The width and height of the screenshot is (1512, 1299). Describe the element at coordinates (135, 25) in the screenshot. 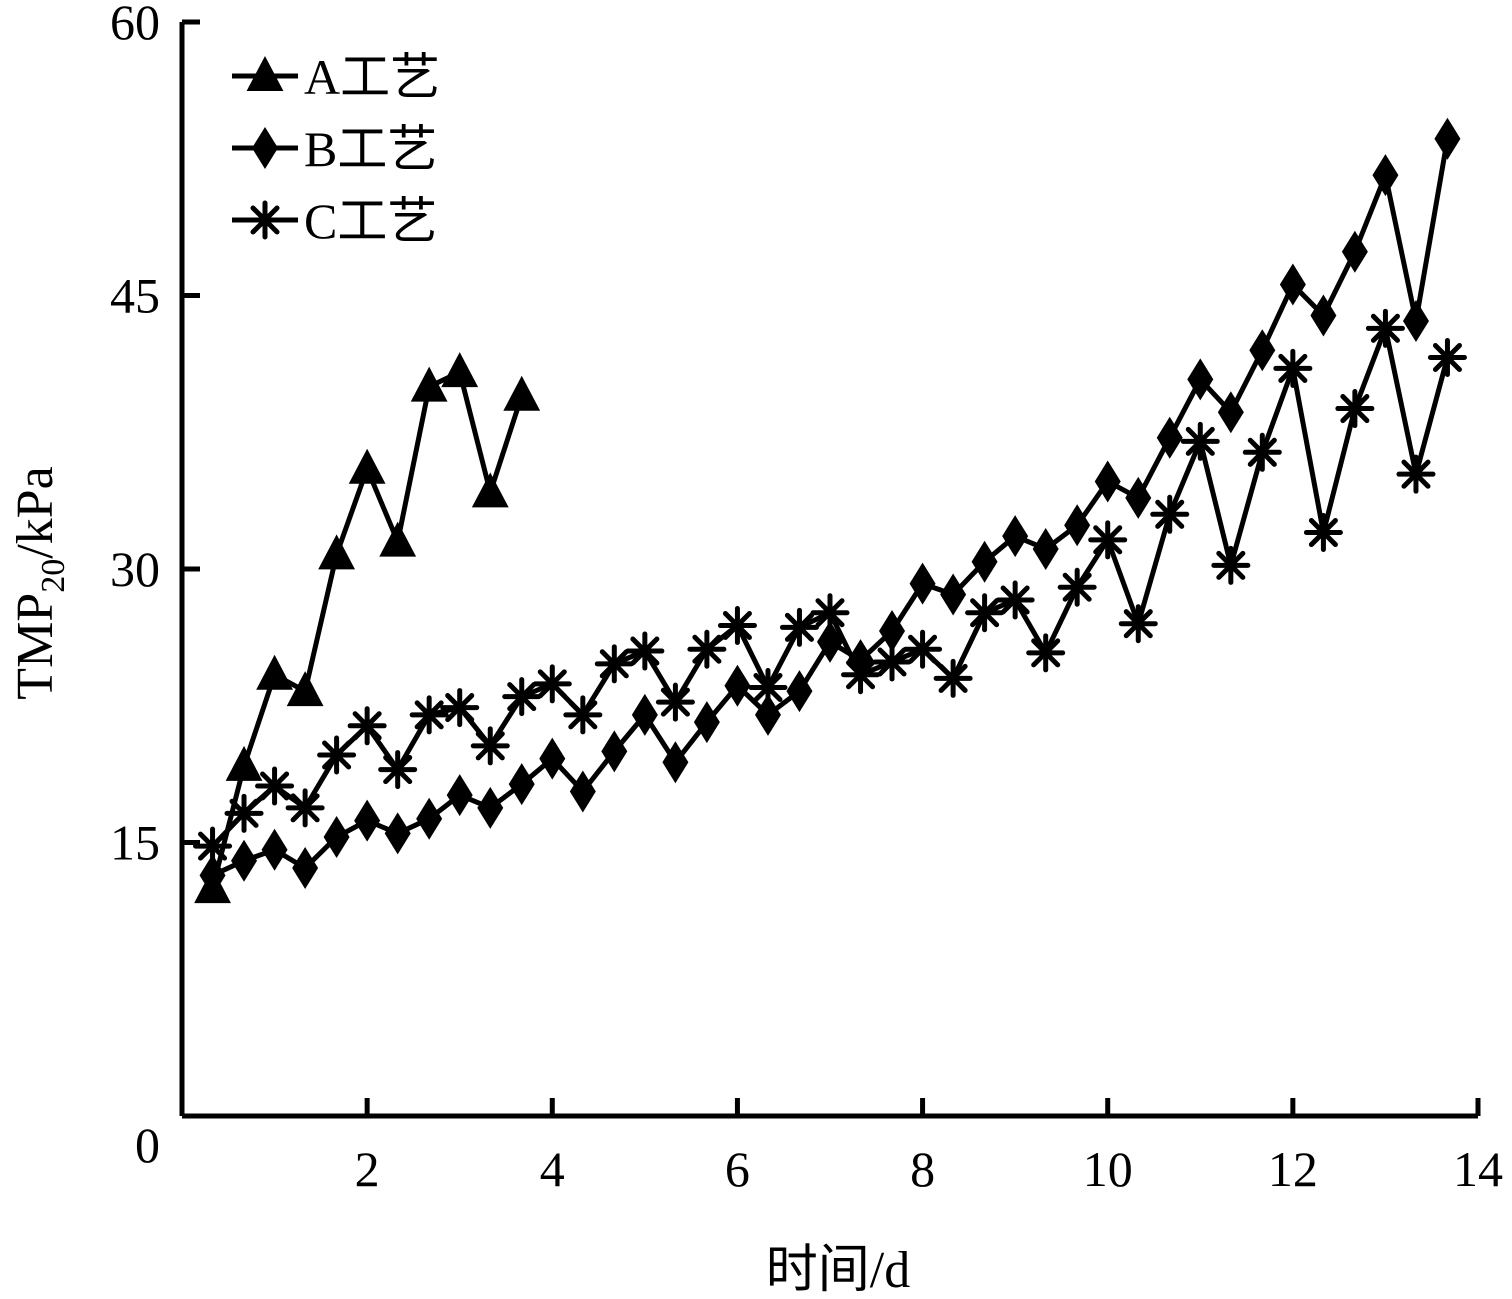

I see `y-tick-label: 60` at that location.